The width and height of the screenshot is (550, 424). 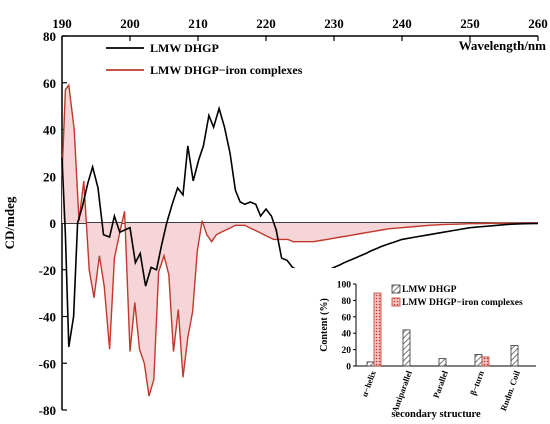 What do you see at coordinates (503, 45) in the screenshot?
I see `x-axis-label: Wavelength/nm` at bounding box center [503, 45].